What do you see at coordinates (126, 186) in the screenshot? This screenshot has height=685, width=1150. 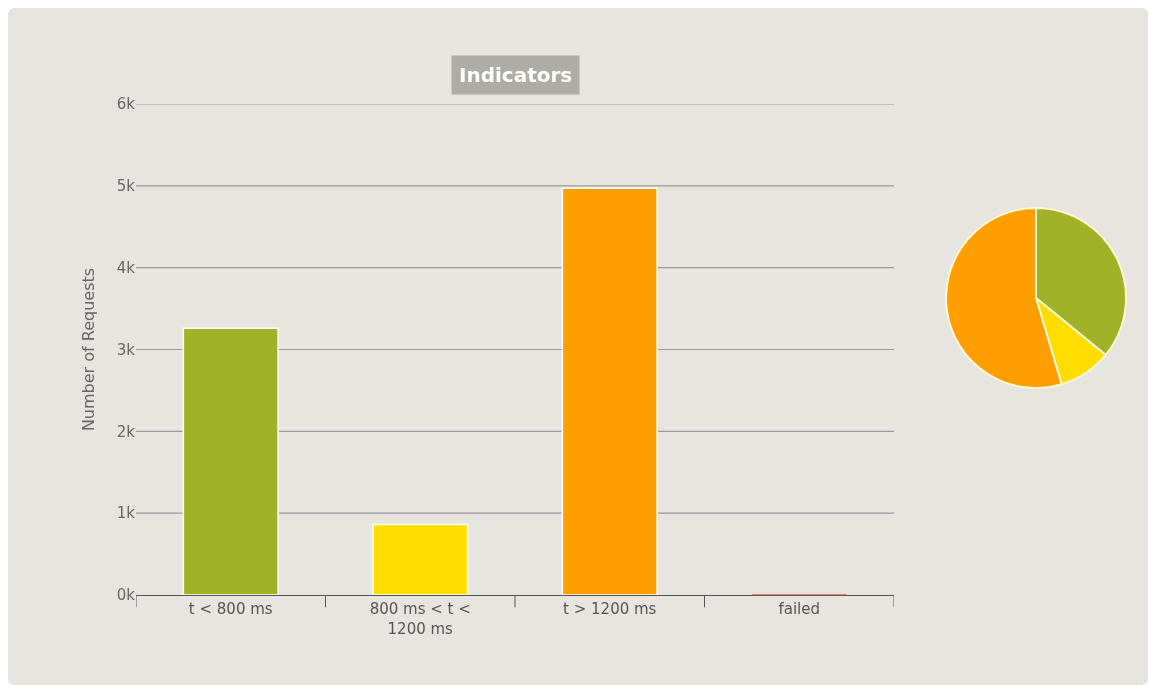 I see `y-tick-label: 5k` at bounding box center [126, 186].